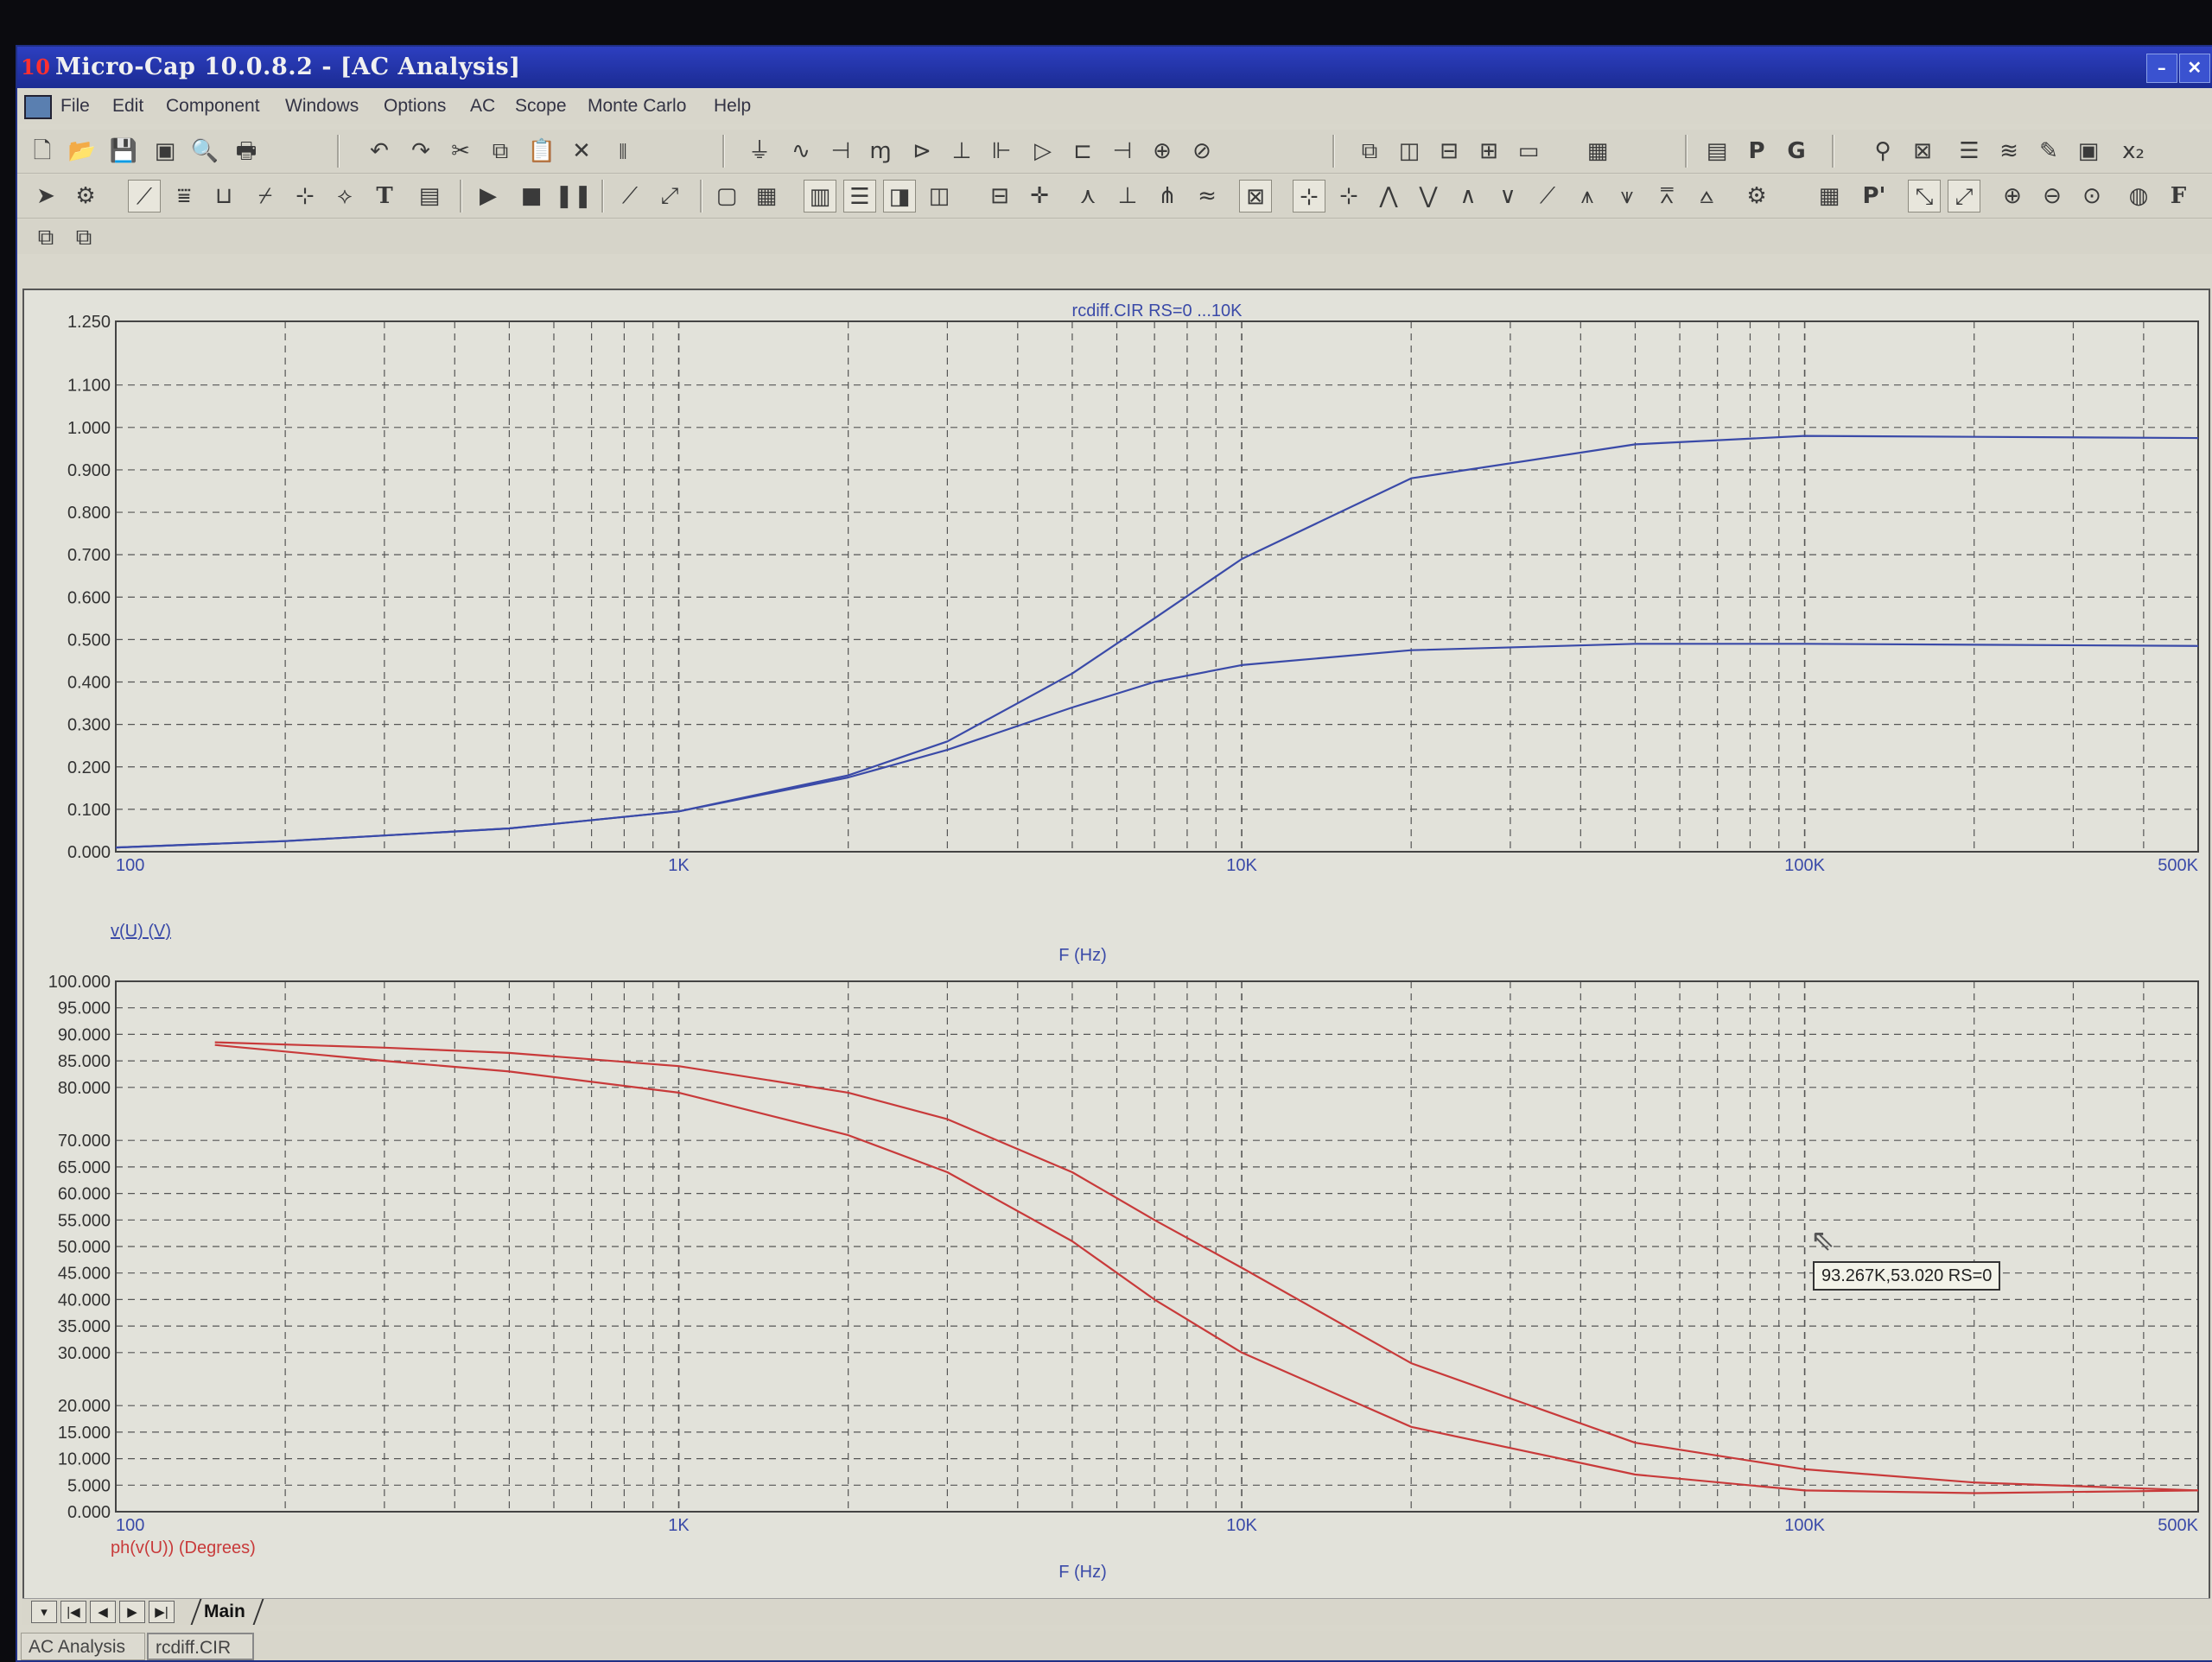 The width and height of the screenshot is (2212, 1662). I want to click on layout4-icon: ◫, so click(939, 196).